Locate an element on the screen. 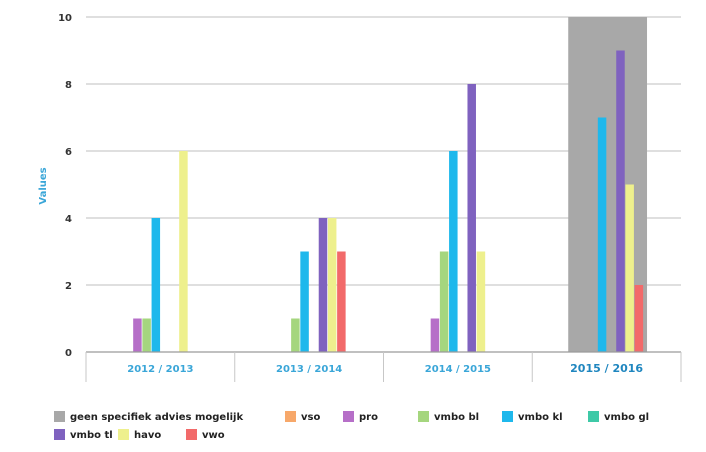 The image size is (706, 452). legend-item: pro is located at coordinates (360, 417).